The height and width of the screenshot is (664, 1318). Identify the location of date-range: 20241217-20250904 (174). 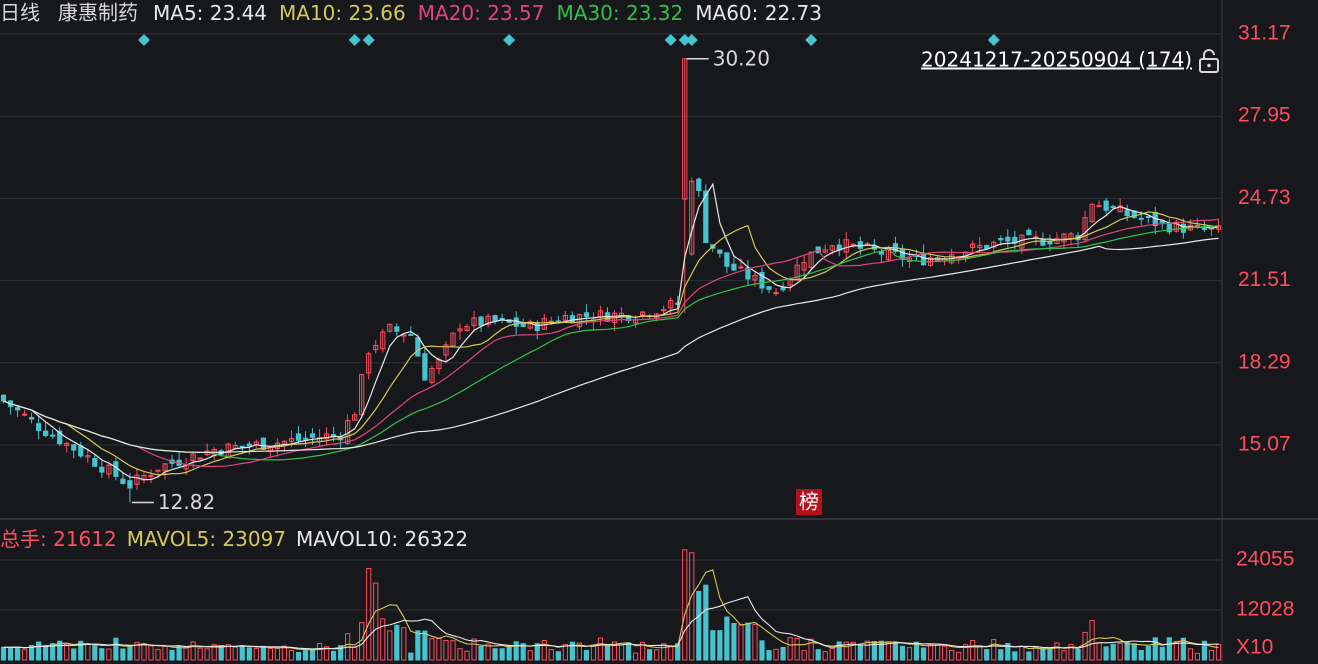
(1056, 60).